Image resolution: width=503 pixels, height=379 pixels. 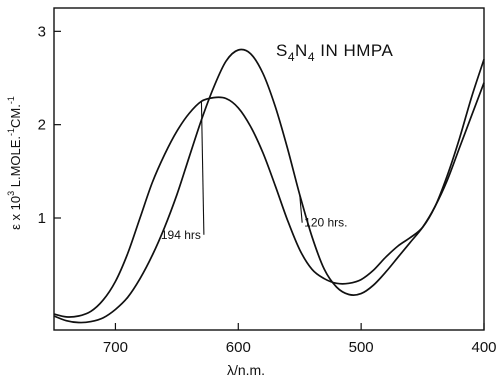 I want to click on title-n: N, so click(x=301, y=50).